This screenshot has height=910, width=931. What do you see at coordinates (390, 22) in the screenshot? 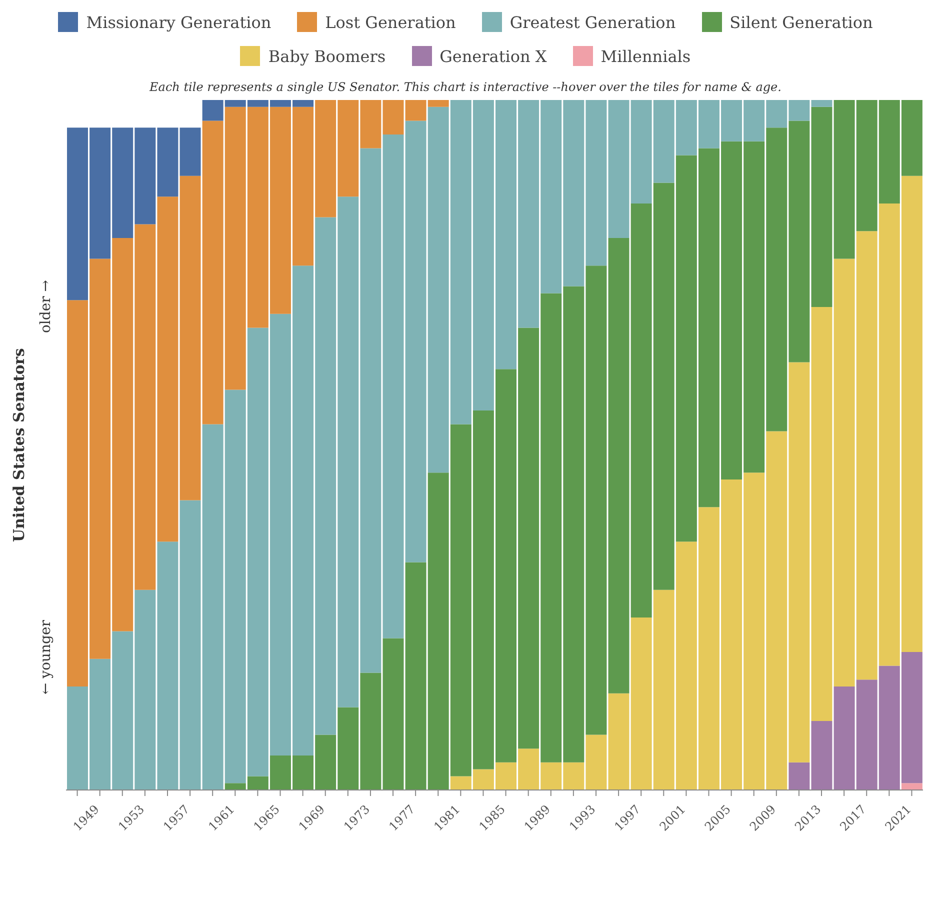
I see `legend-label: Lost Generation` at bounding box center [390, 22].